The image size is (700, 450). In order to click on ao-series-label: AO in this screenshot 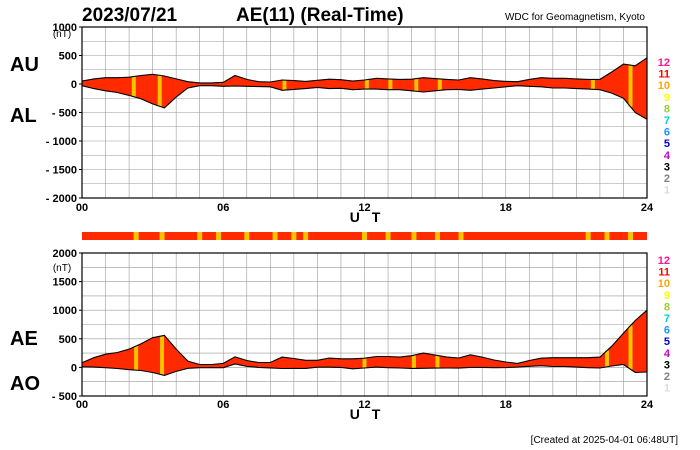, I will do `click(25, 384)`.